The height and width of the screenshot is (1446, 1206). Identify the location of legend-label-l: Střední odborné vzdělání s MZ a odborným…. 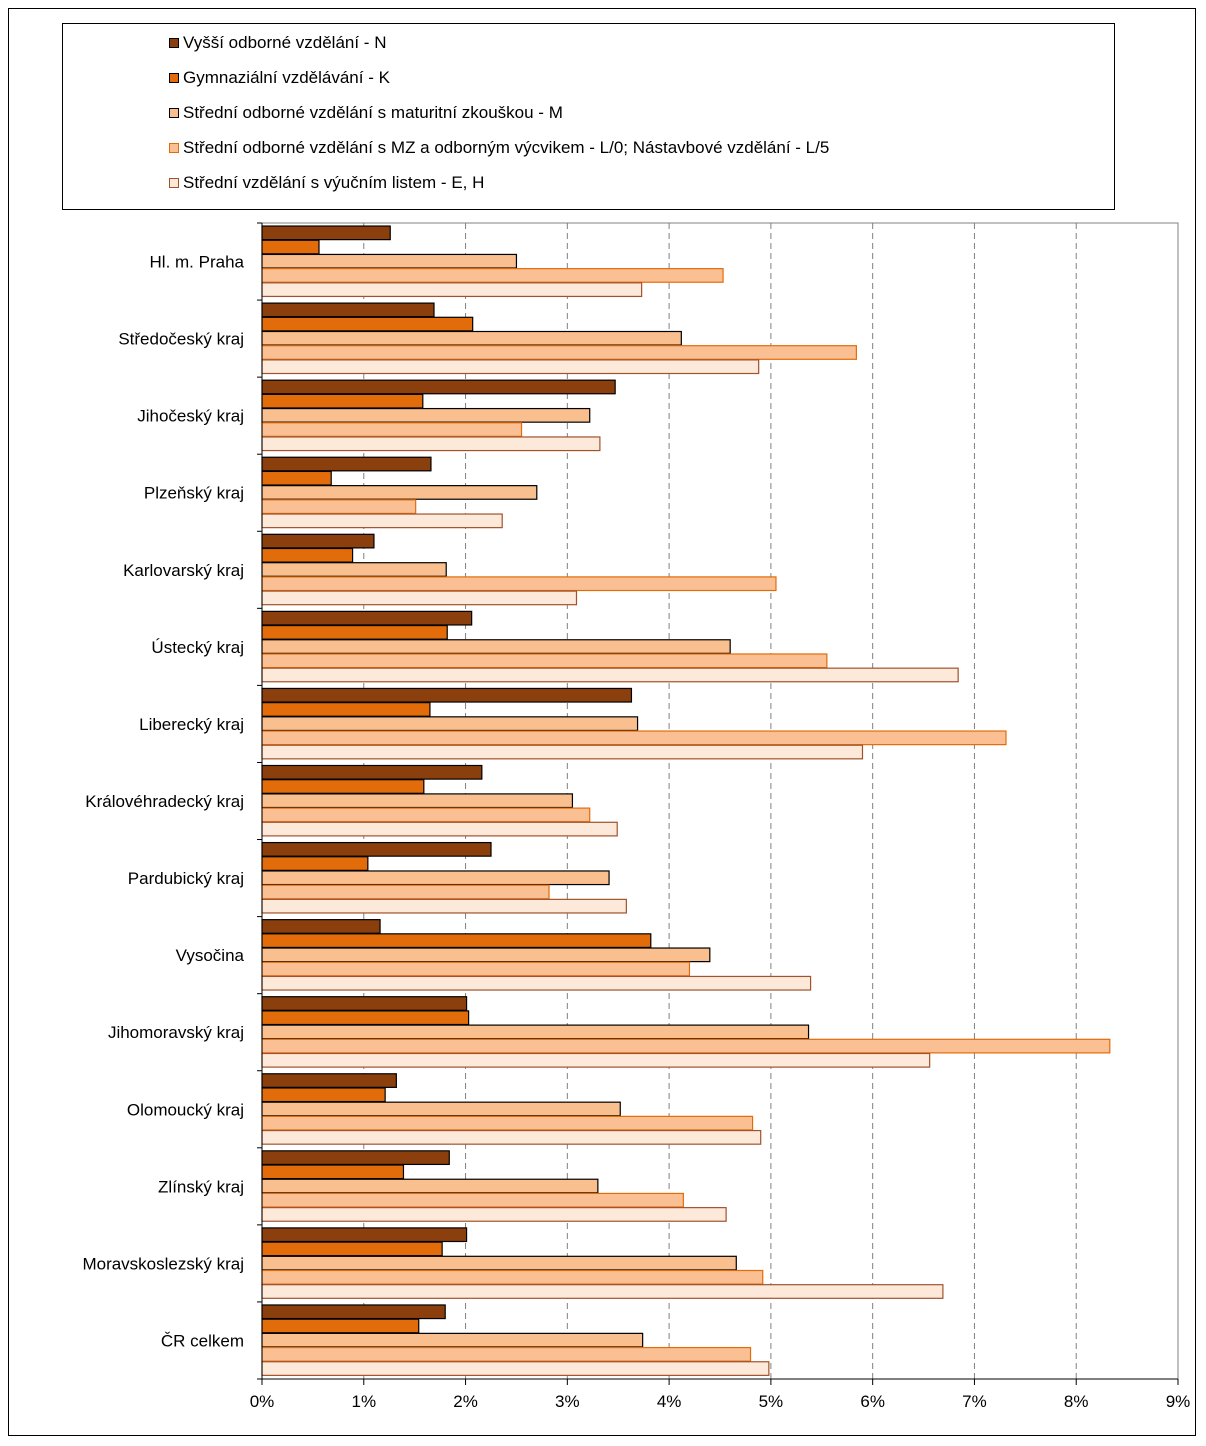
(506, 147).